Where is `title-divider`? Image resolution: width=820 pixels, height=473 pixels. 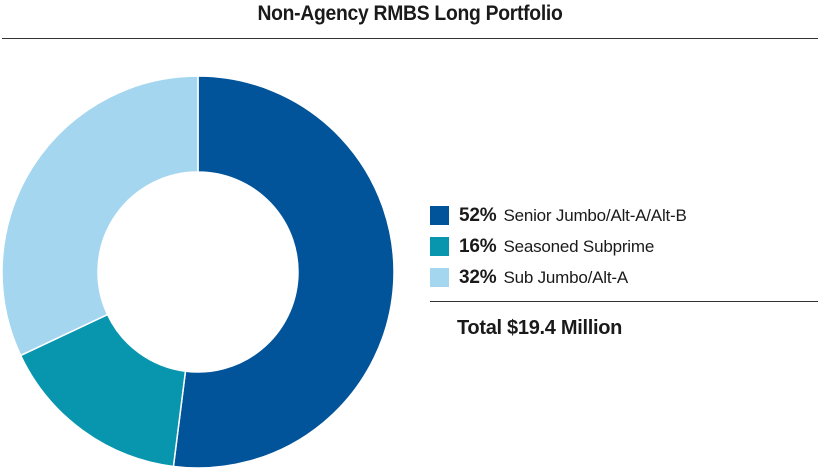 title-divider is located at coordinates (410, 38).